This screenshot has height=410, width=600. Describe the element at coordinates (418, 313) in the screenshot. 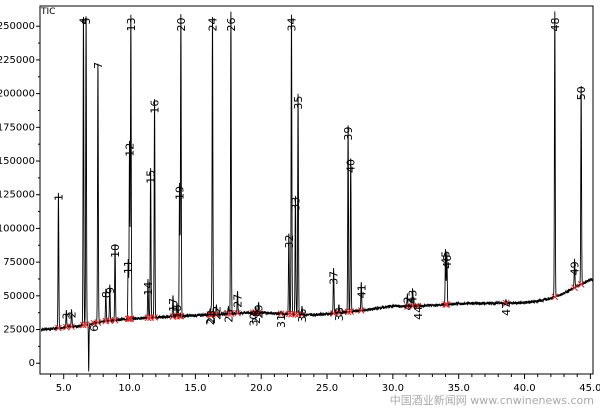

I see `peak-label: 44` at that location.